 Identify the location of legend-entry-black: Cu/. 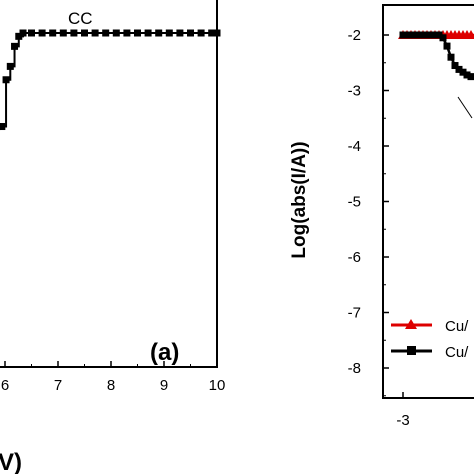
(457, 352).